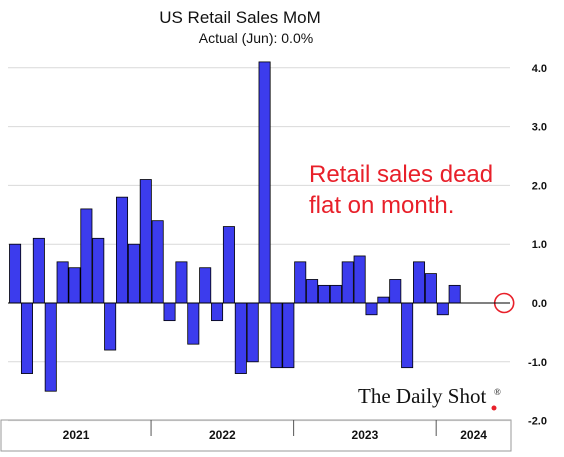  I want to click on bar-may-2022, so click(205, 285).